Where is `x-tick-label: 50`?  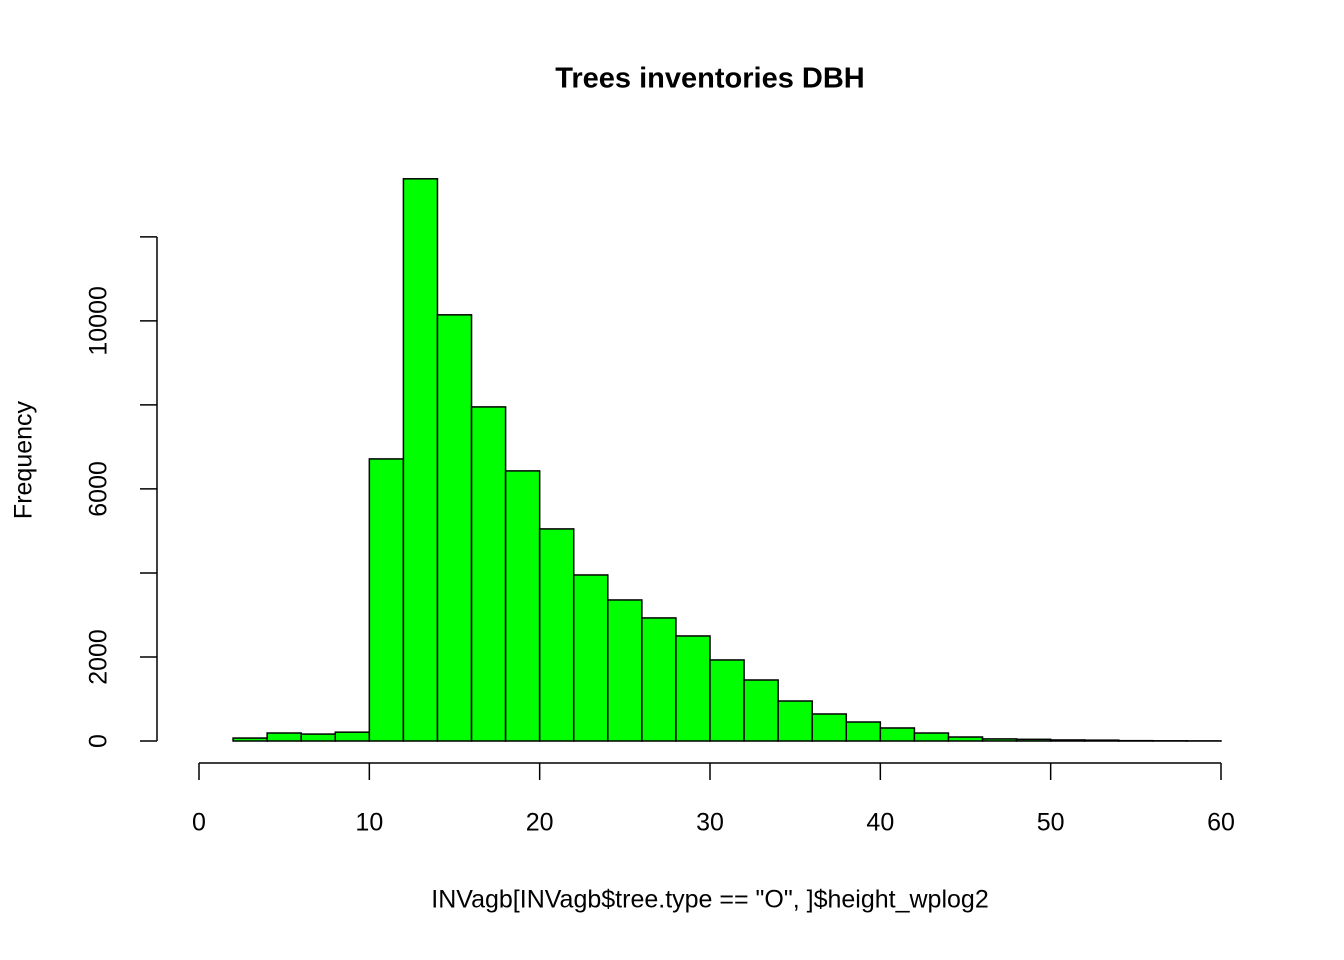 x-tick-label: 50 is located at coordinates (1051, 823).